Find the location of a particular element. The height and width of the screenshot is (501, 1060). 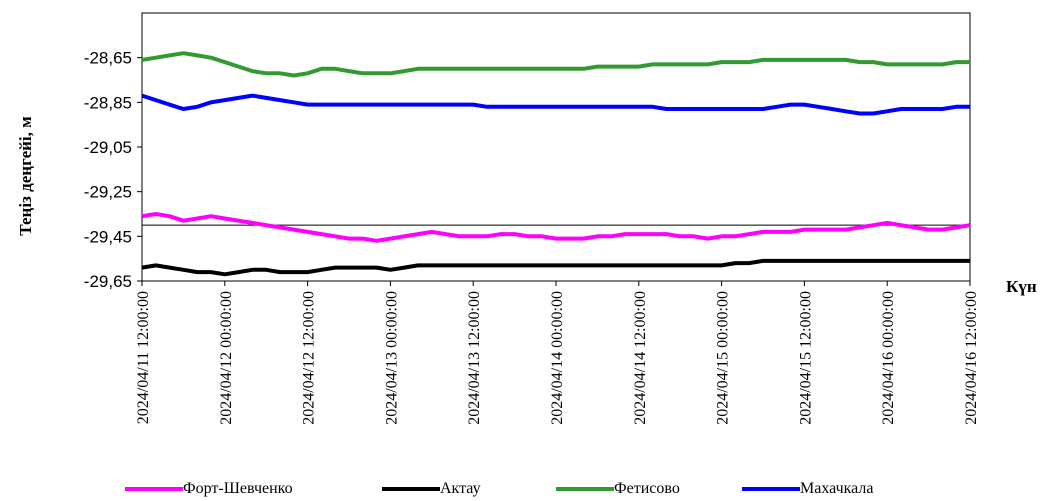

legend-label: Махачкала is located at coordinates (837, 488).